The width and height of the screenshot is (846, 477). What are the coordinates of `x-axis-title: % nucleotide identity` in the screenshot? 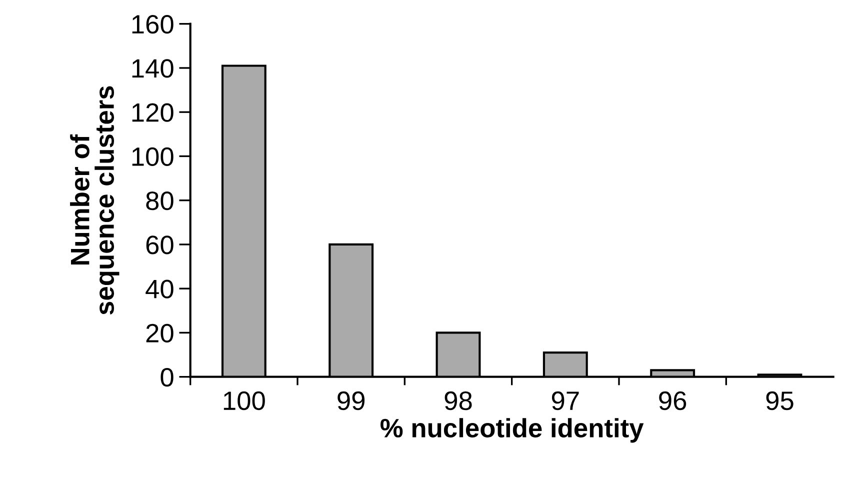 It's located at (512, 430).